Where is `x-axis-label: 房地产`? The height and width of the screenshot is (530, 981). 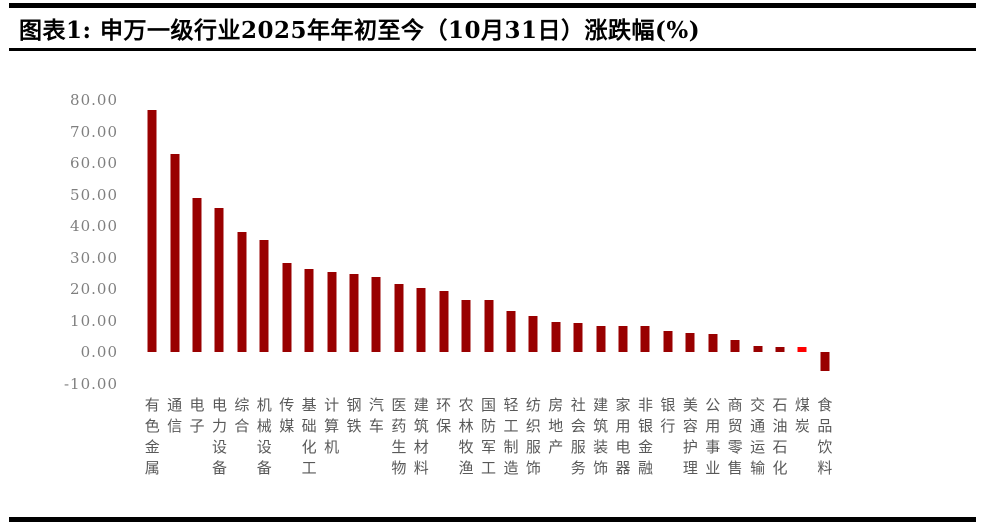 x-axis-label: 房地产 is located at coordinates (556, 426).